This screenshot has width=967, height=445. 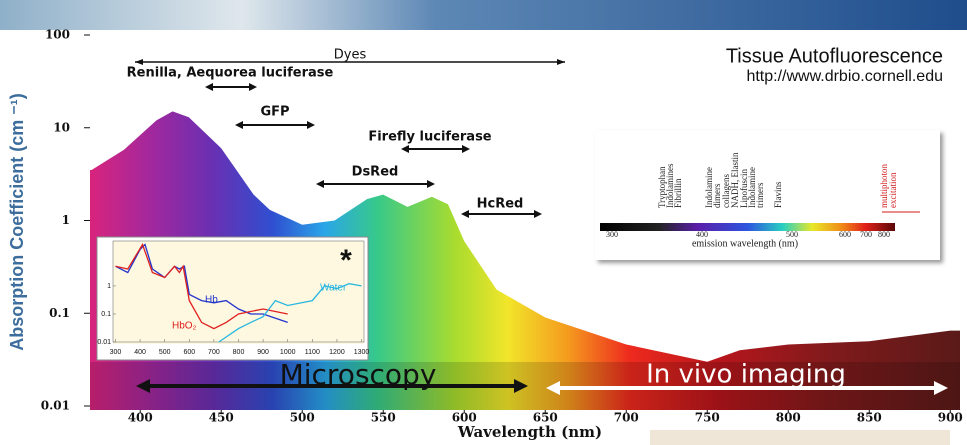 What do you see at coordinates (165, 352) in the screenshot?
I see `inset-x-tick-label: 500` at bounding box center [165, 352].